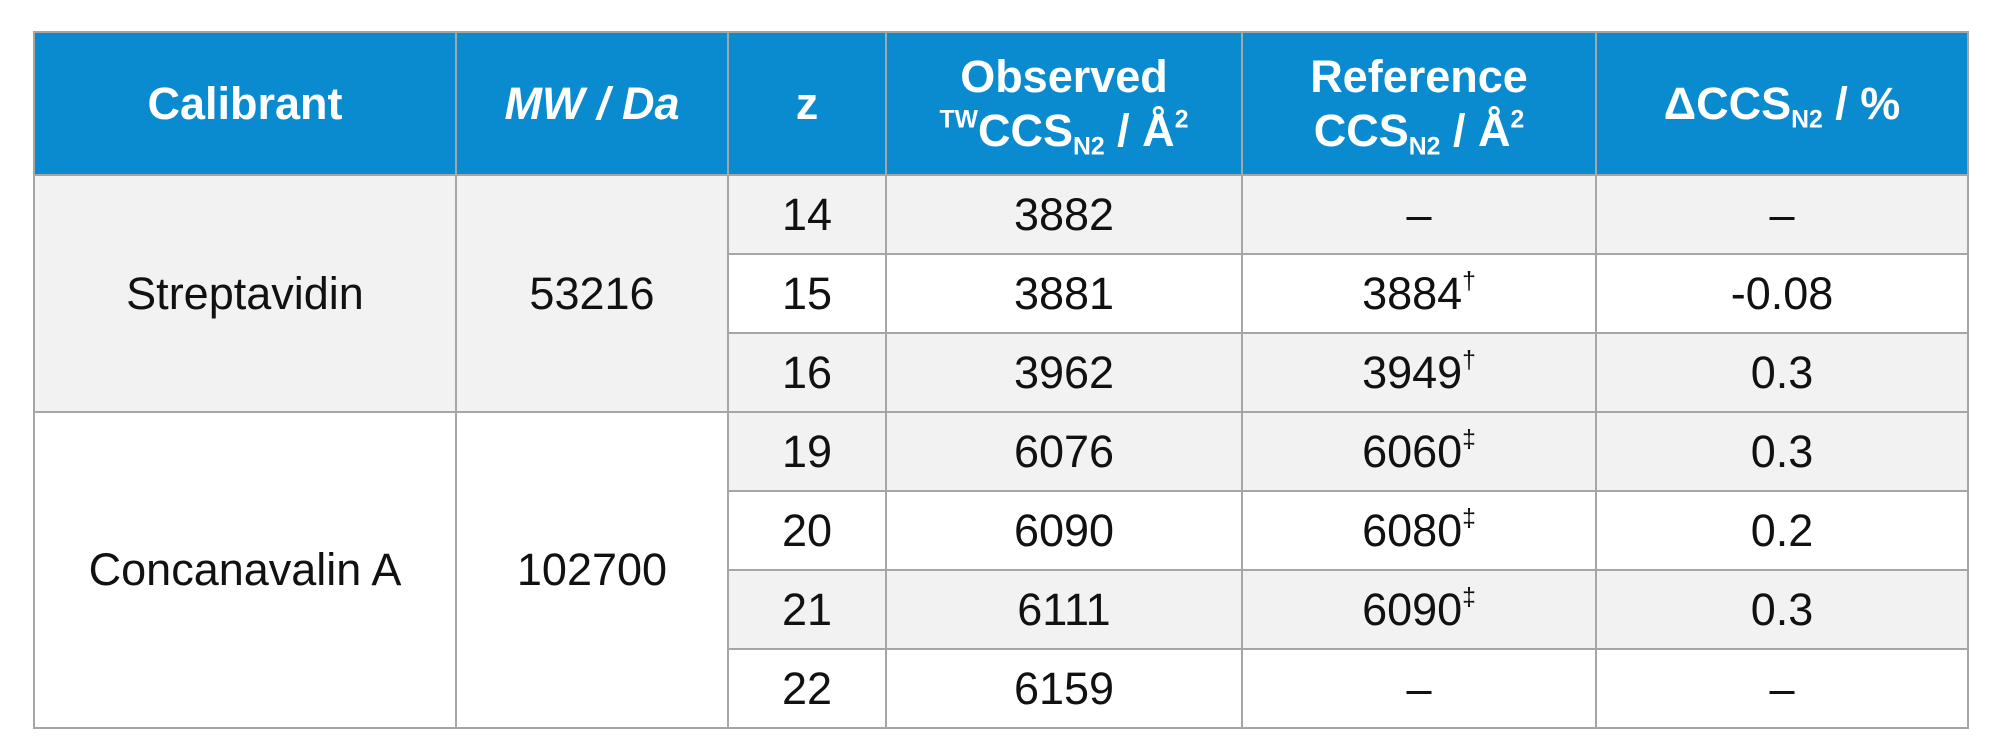 The image size is (2000, 748). I want to click on table-row: 20 6090 6080‡ 0.2, so click(1001, 530).